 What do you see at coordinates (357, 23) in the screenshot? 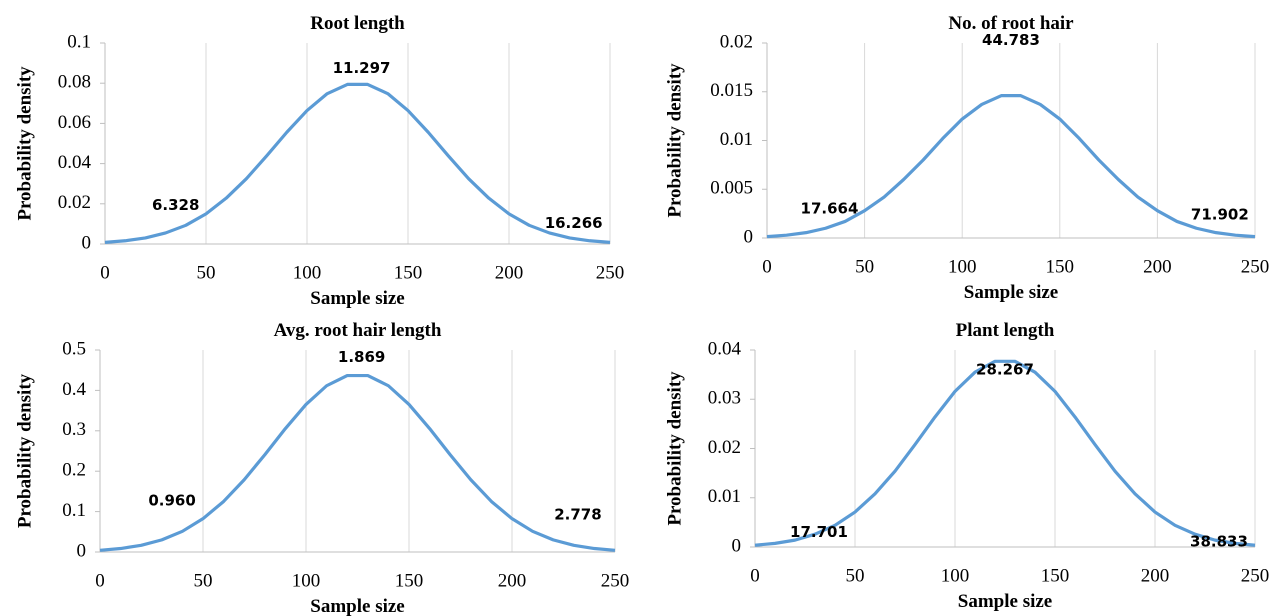
I see `chart-title: Root length` at bounding box center [357, 23].